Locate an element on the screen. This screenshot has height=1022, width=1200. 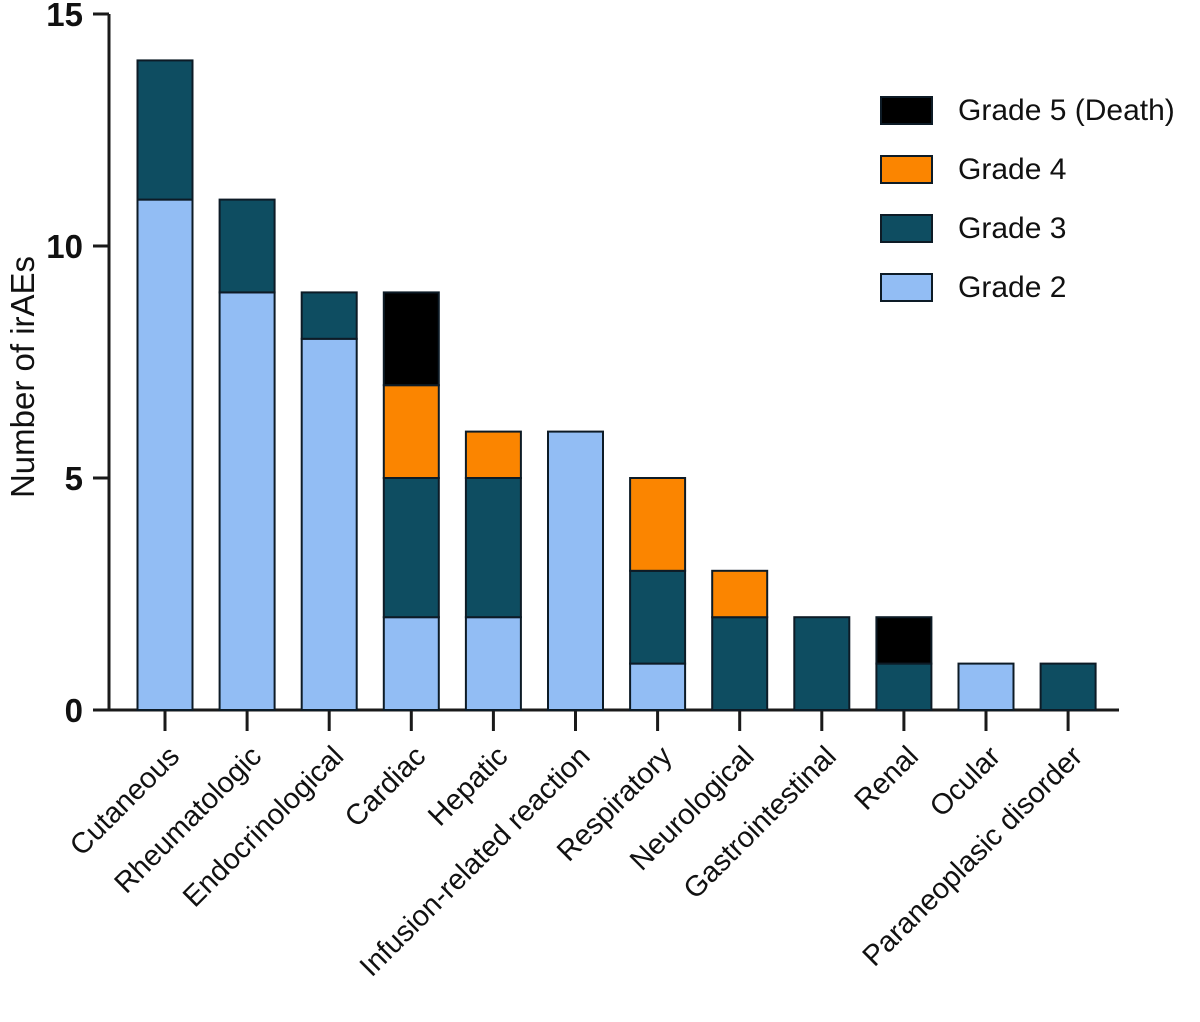
legend-label: Grade 3 is located at coordinates (1012, 228).